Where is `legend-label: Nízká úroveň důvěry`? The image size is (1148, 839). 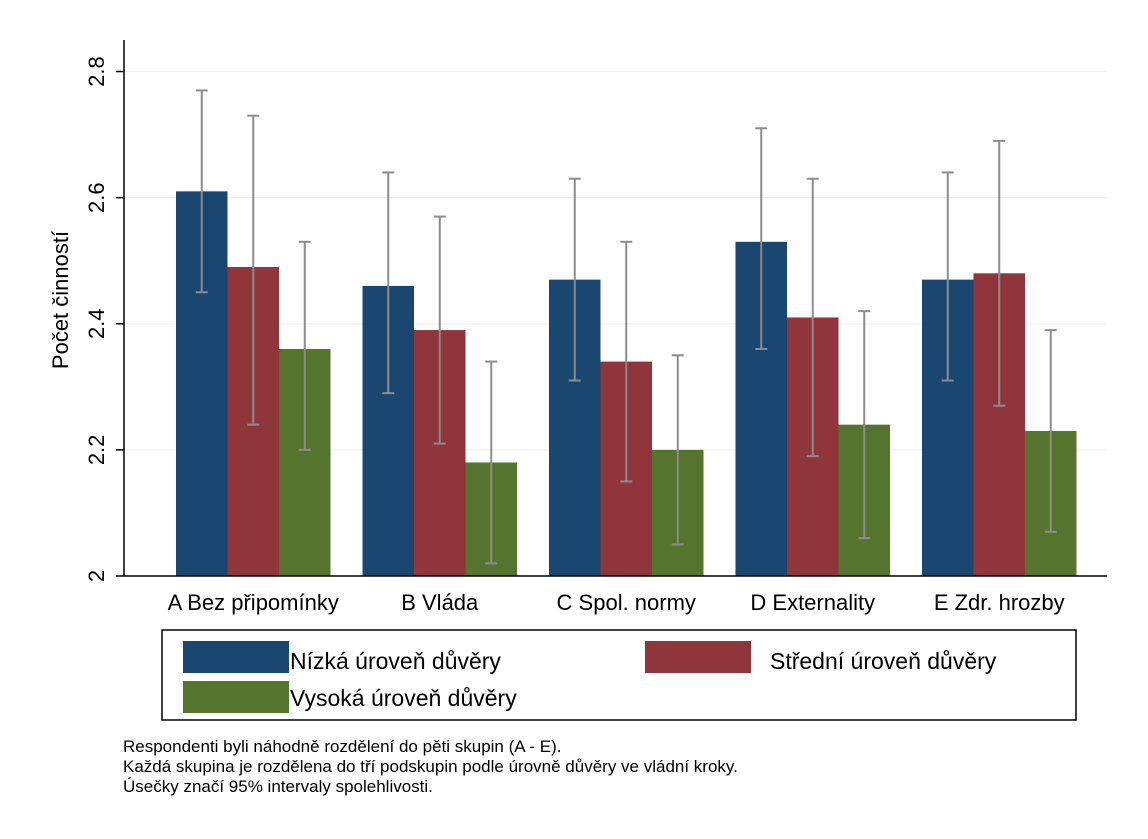 legend-label: Nízká úroveň důvěry is located at coordinates (395, 661).